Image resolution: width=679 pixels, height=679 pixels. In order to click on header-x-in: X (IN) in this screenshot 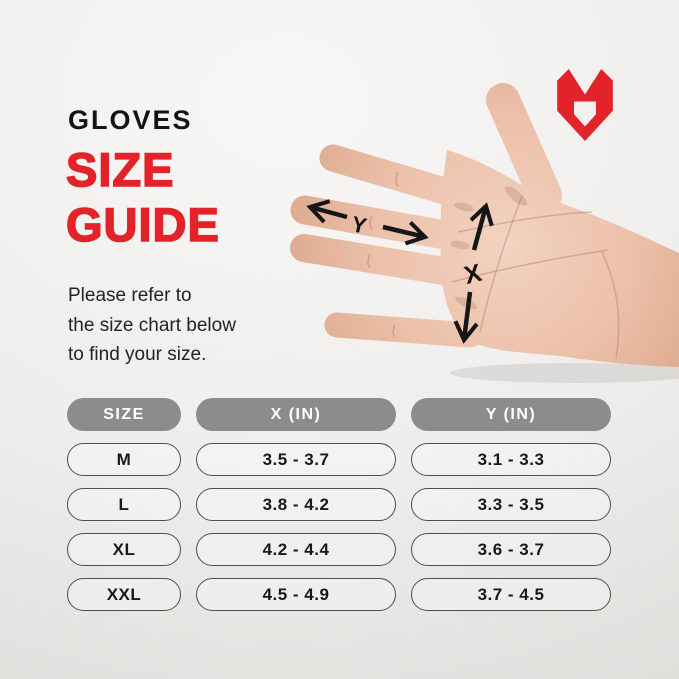, I will do `click(296, 414)`.